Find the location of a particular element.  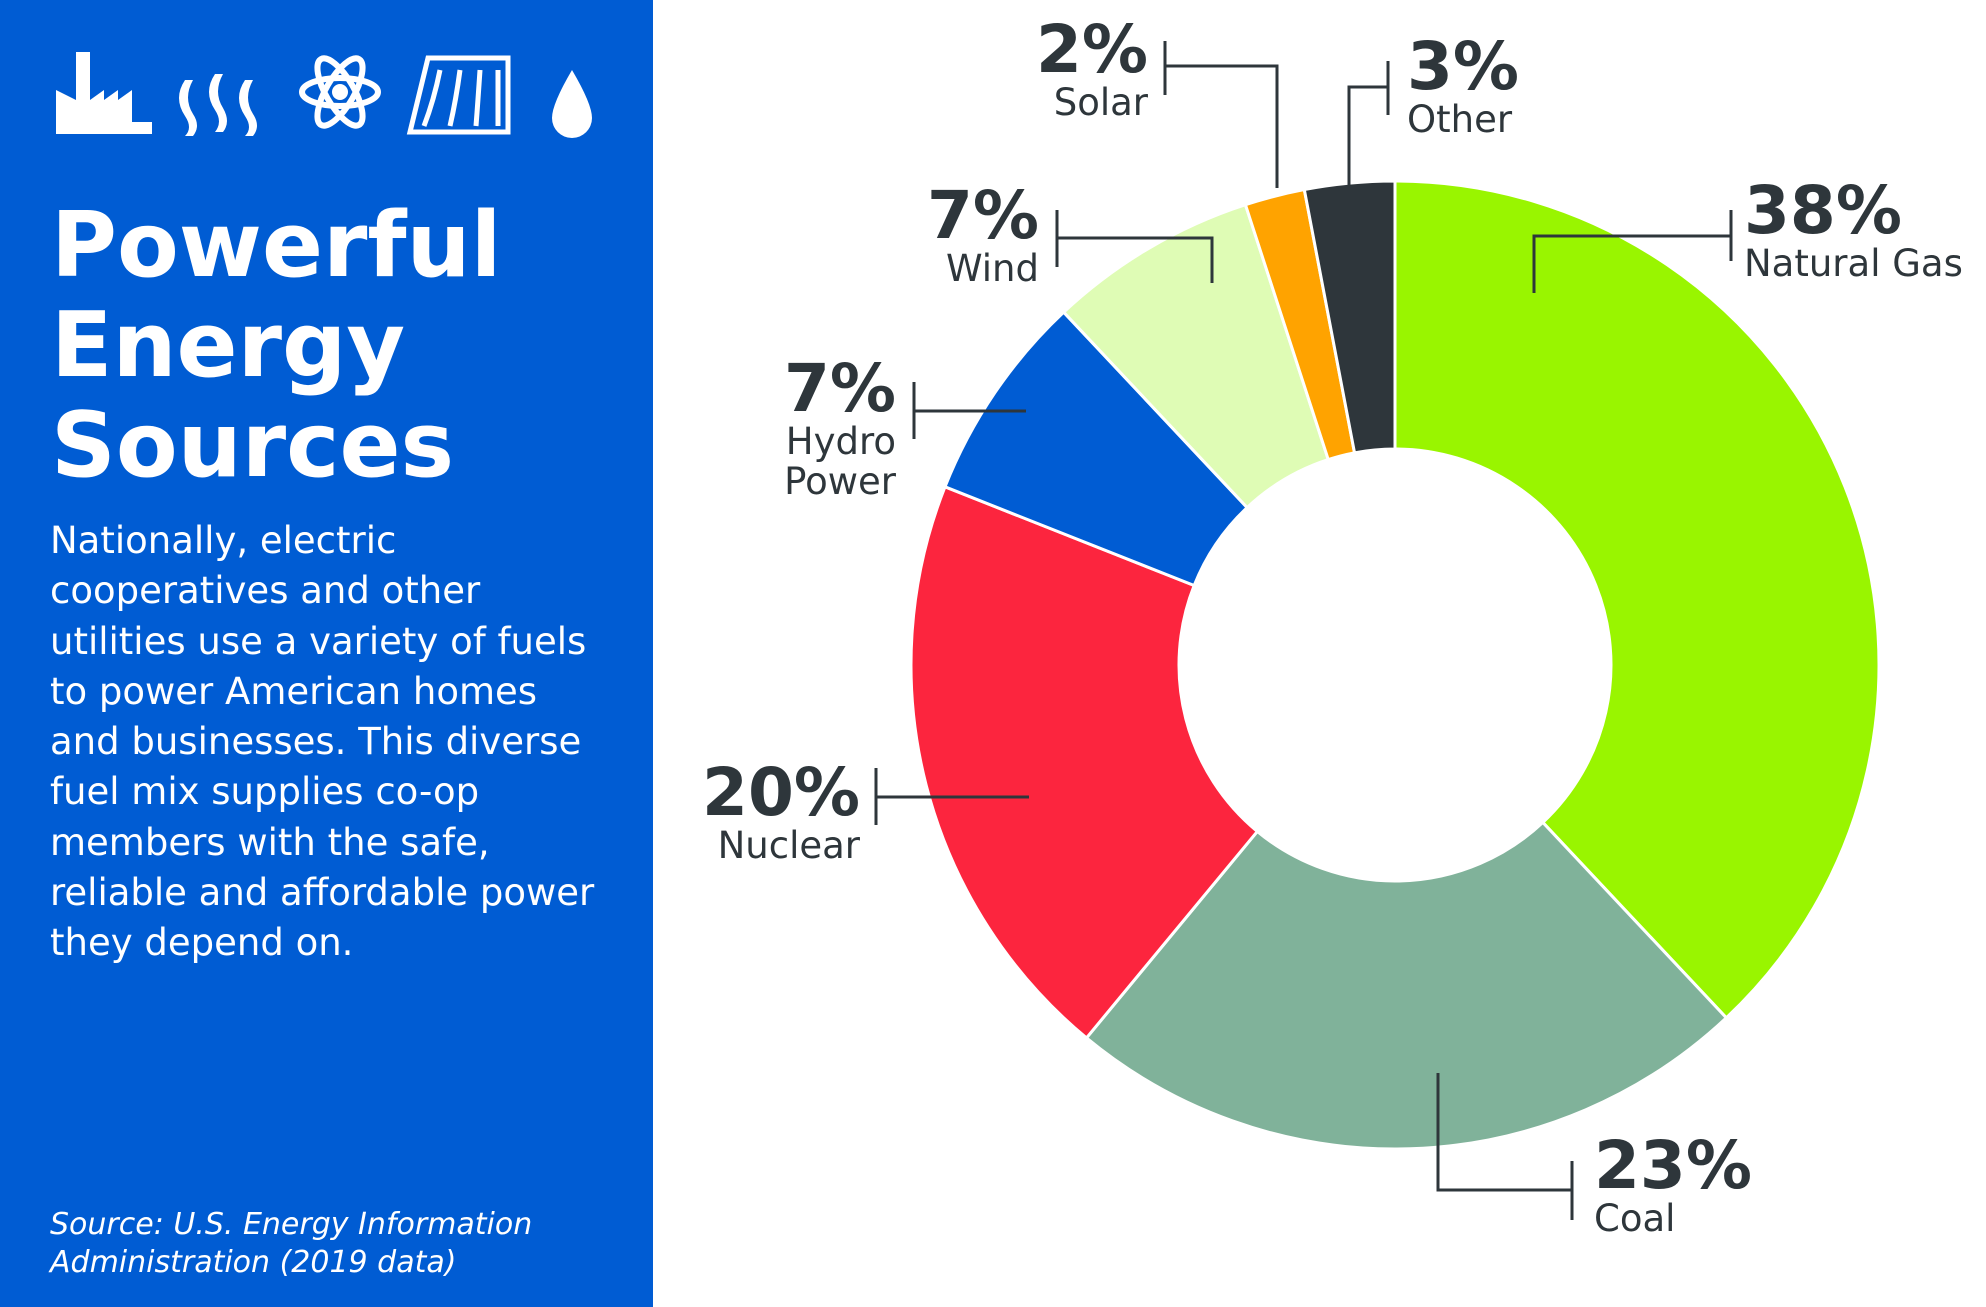

value-label: 20% is located at coordinates (781, 792).